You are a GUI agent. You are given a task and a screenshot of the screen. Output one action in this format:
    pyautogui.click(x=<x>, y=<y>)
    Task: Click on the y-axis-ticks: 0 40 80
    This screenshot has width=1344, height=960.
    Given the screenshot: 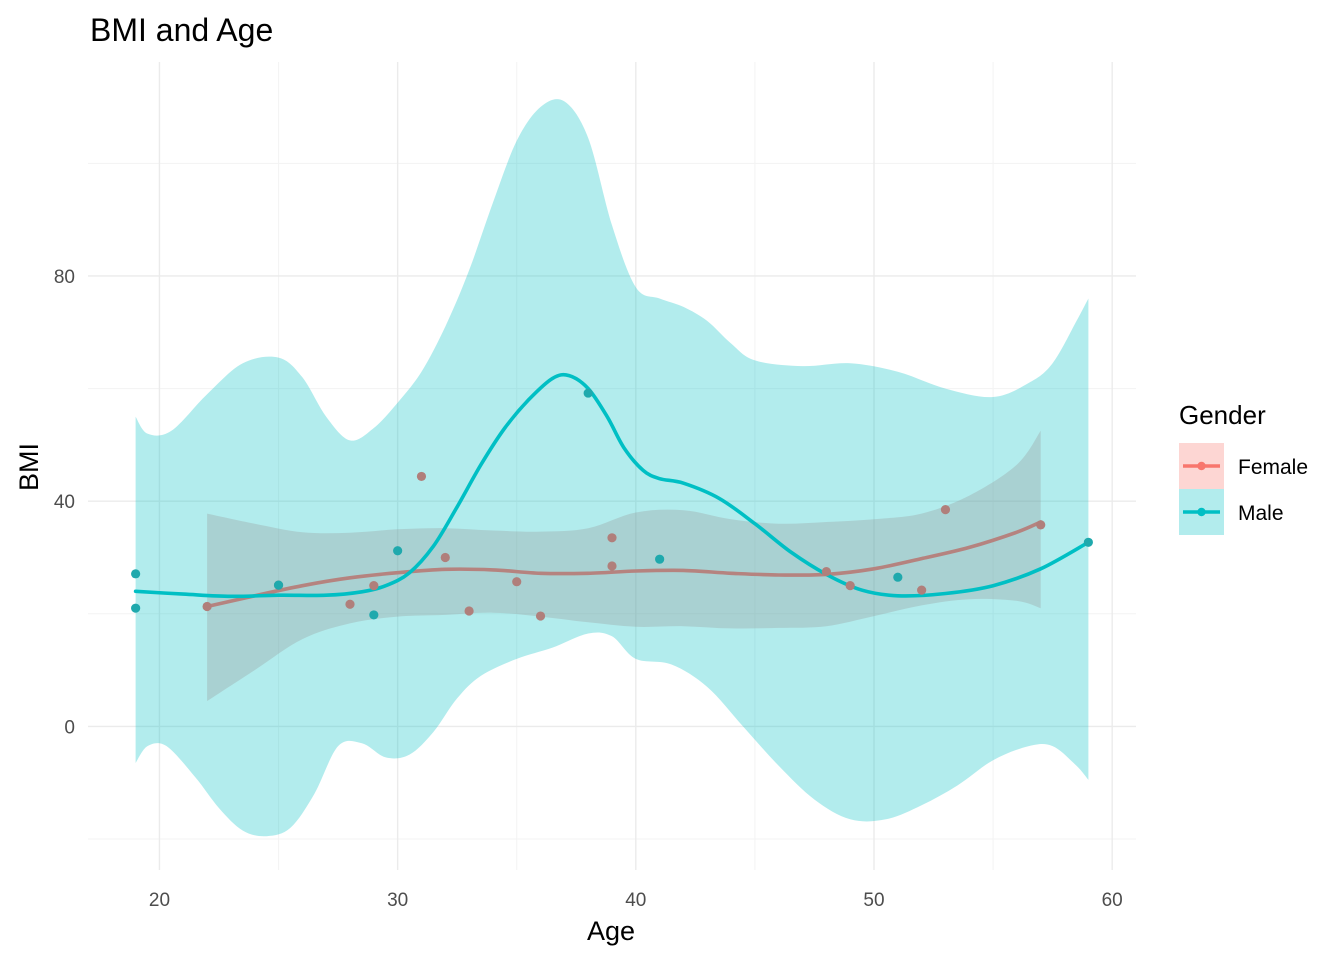 What is the action you would take?
    pyautogui.click(x=64, y=502)
    